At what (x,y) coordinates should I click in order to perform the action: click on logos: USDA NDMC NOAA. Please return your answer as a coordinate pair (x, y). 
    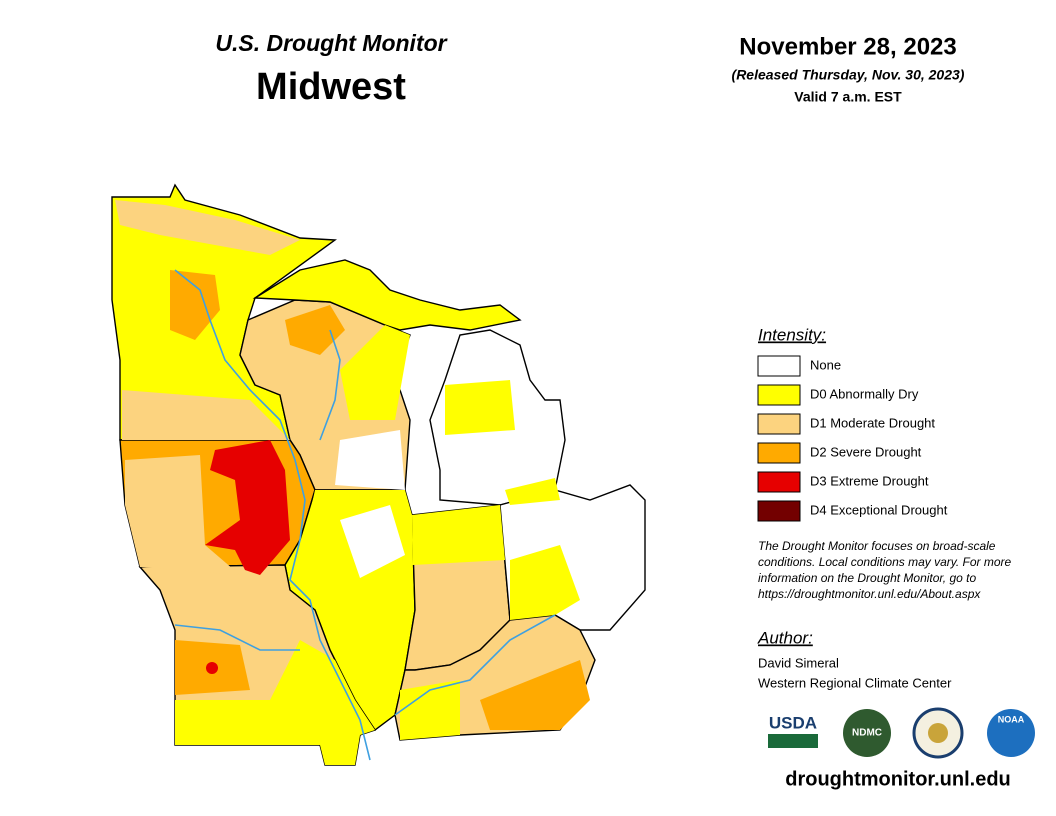
    Looking at the image, I should click on (901, 733).